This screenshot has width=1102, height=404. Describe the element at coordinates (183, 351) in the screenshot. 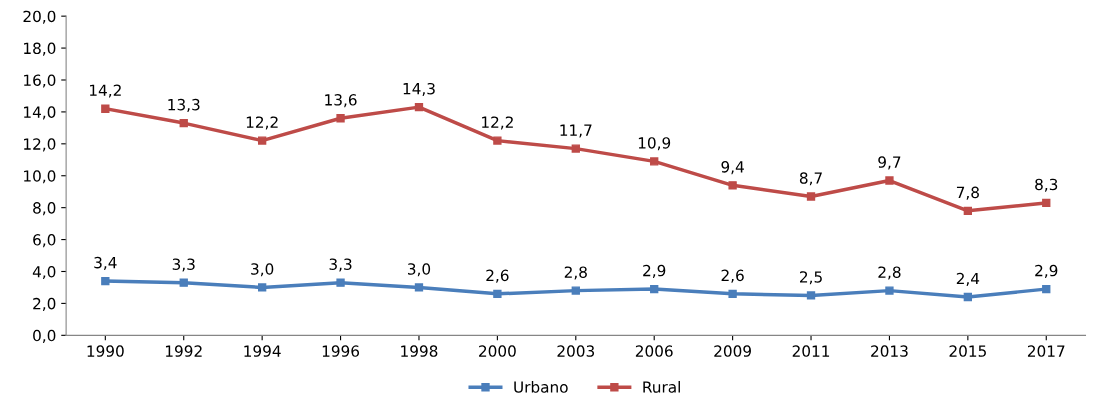

I see `x-tick-label: 1992` at that location.